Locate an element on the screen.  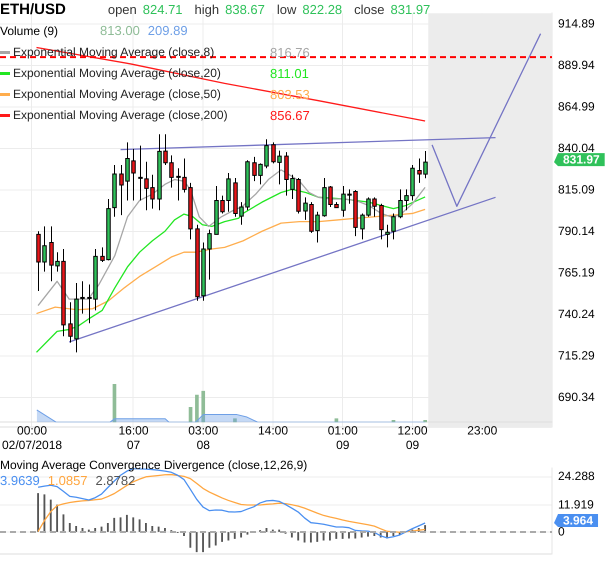
x-tick-label: 14:00 is located at coordinates (273, 431).